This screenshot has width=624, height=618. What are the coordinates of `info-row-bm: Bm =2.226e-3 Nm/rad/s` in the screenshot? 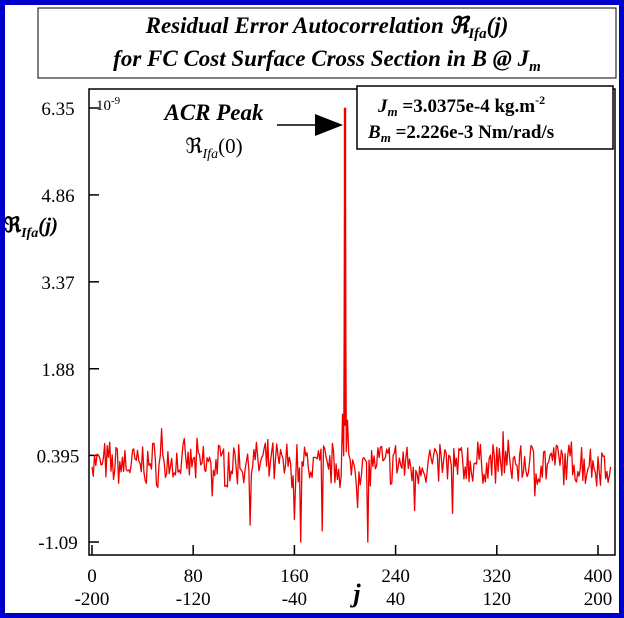 It's located at (460, 133).